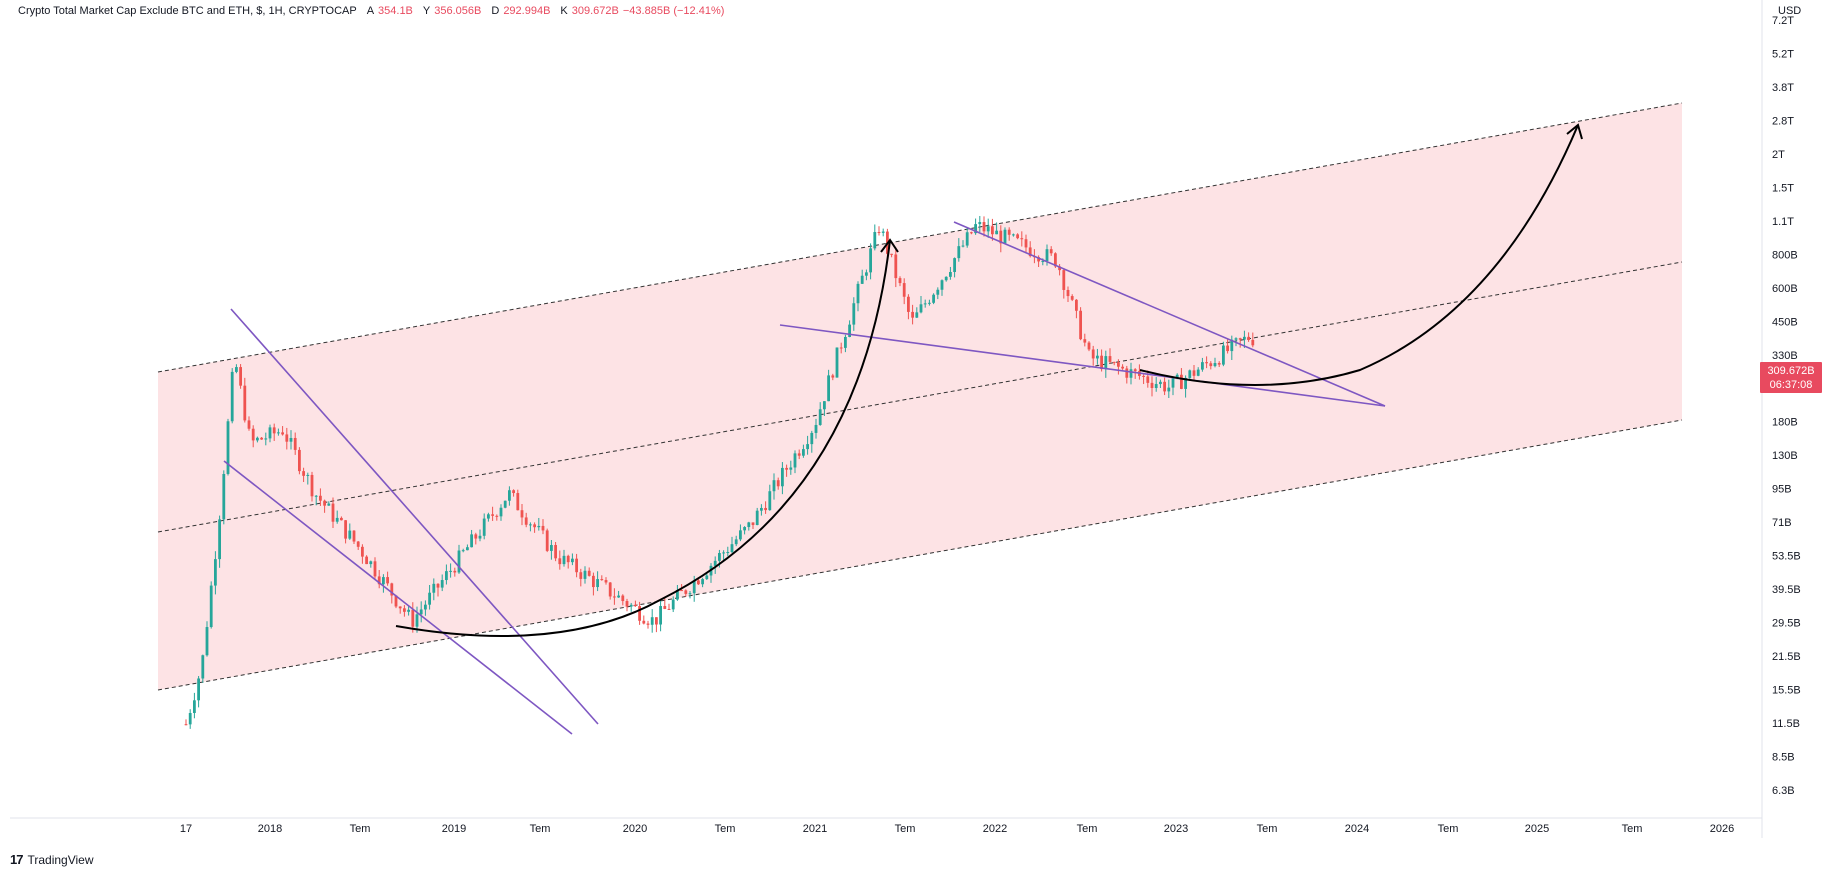  What do you see at coordinates (1783, 222) in the screenshot?
I see `price-tick-label: 1.1T` at bounding box center [1783, 222].